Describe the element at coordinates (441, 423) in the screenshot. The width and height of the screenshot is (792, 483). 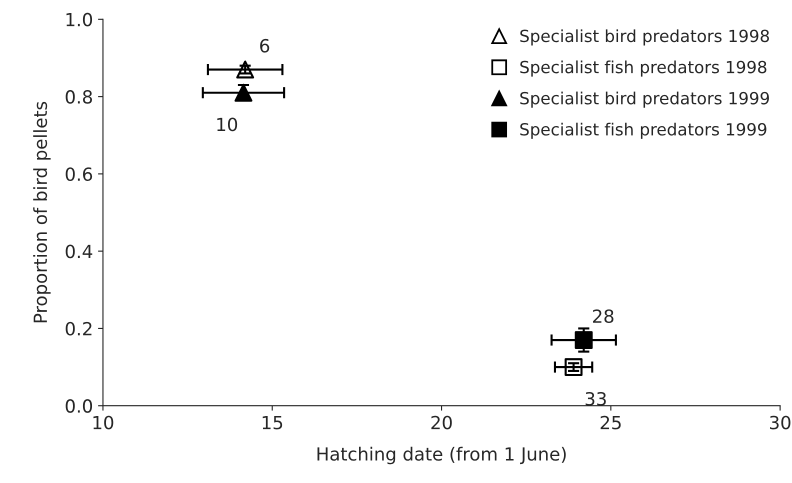
I see `x-tick-label: 20` at that location.